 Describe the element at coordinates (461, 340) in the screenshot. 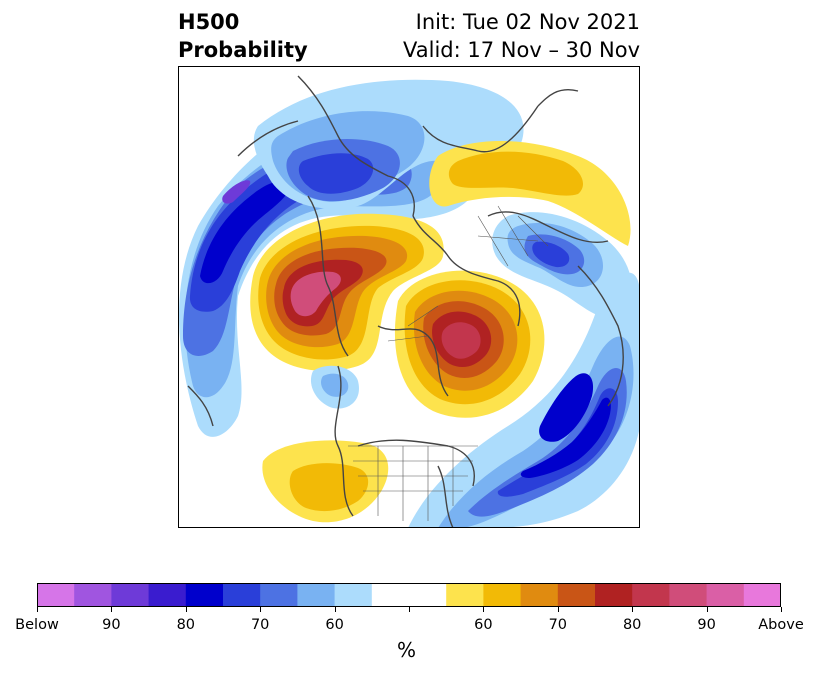

I see `contour-rc5` at that location.